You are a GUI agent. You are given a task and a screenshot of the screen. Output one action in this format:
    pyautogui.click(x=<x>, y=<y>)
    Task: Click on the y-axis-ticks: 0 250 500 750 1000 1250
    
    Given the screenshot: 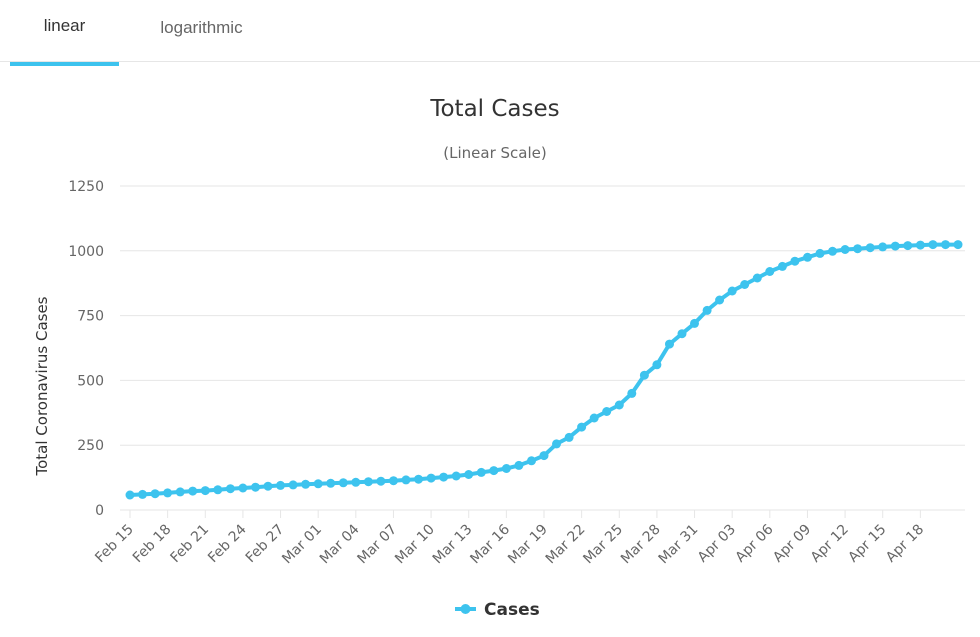 What is the action you would take?
    pyautogui.click(x=86, y=349)
    